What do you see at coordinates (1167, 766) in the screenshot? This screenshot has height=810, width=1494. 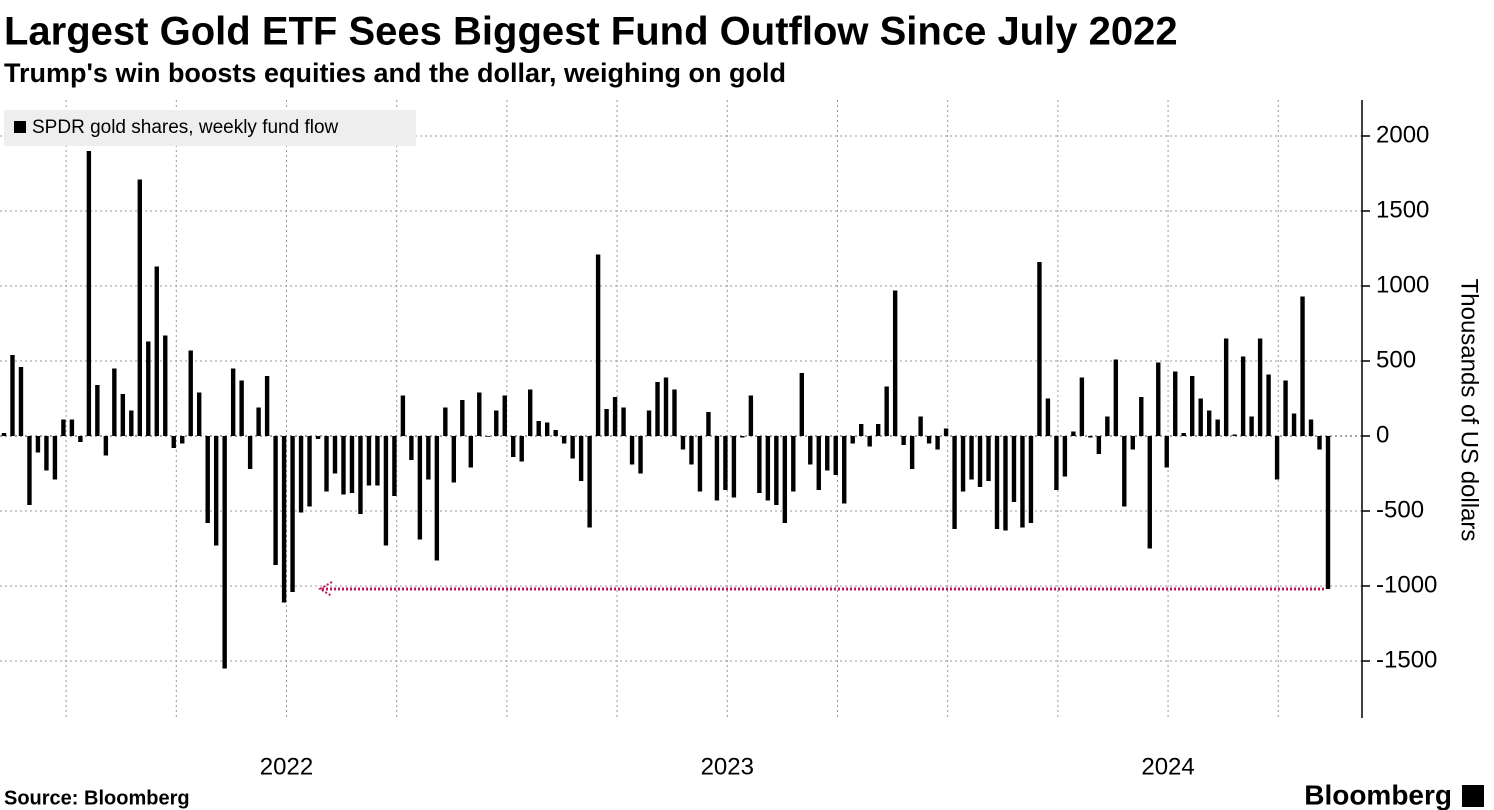 I see `x-tick-label: 2024` at bounding box center [1167, 766].